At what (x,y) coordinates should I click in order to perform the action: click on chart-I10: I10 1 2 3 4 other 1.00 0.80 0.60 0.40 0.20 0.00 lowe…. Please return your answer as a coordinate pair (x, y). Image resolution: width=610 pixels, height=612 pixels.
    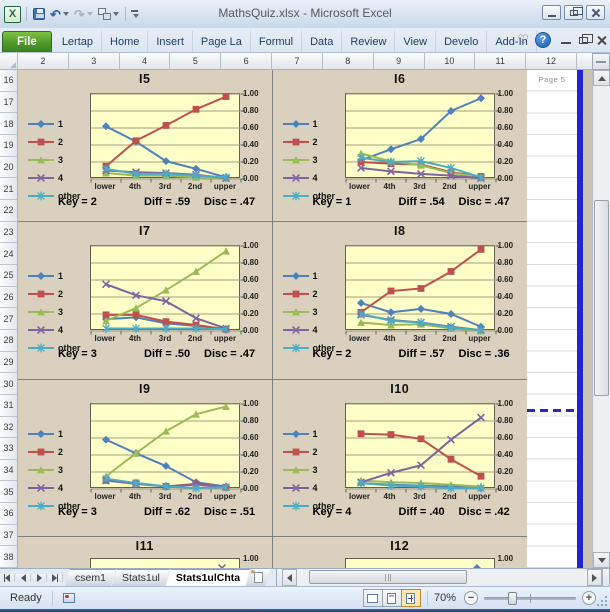
    Looking at the image, I should click on (399, 458).